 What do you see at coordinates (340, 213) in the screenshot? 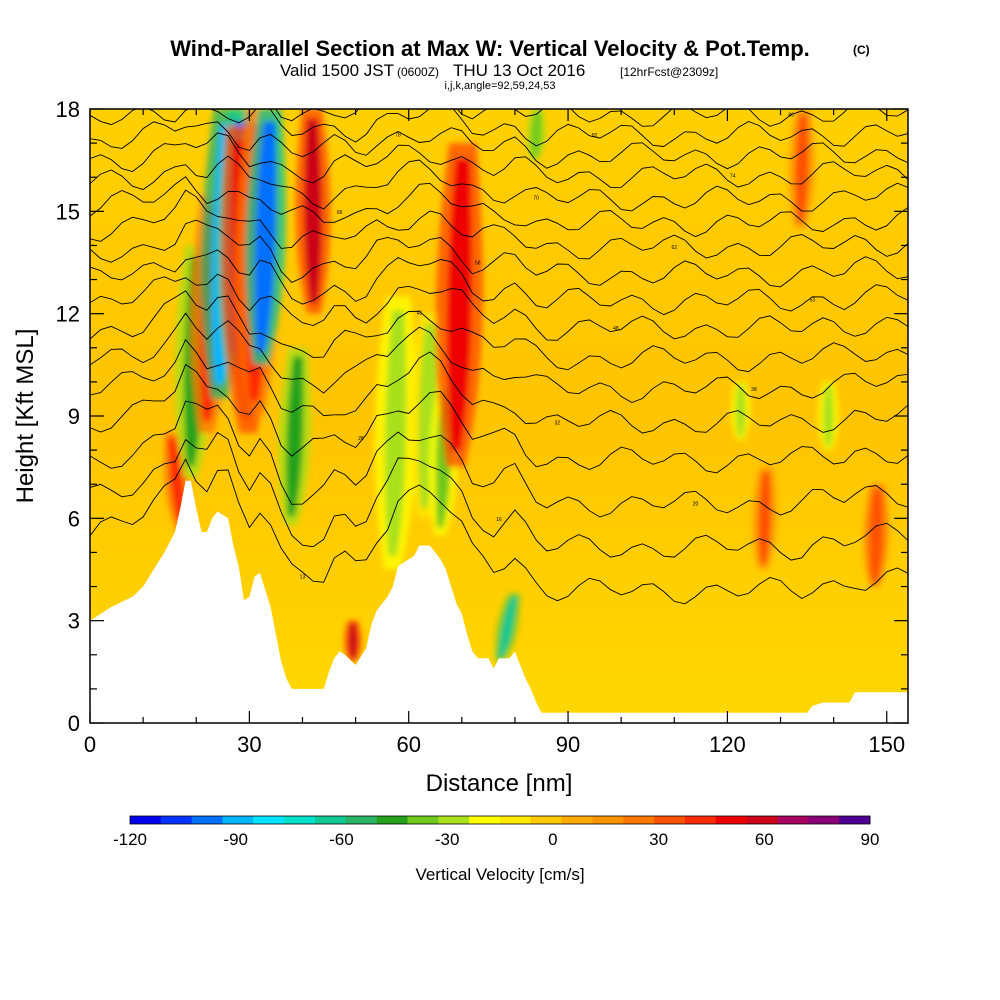
I see `isentrope-label-11: 66` at bounding box center [340, 213].